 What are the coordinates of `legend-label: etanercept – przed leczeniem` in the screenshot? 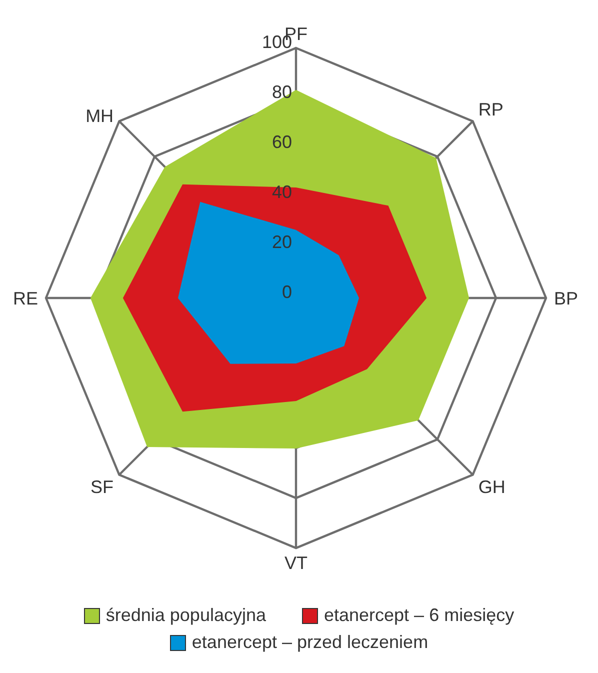 It's located at (309, 642).